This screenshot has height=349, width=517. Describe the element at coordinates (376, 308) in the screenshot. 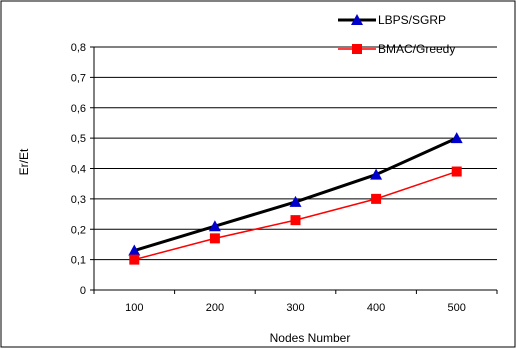

I see `x-tick-label: 400` at that location.